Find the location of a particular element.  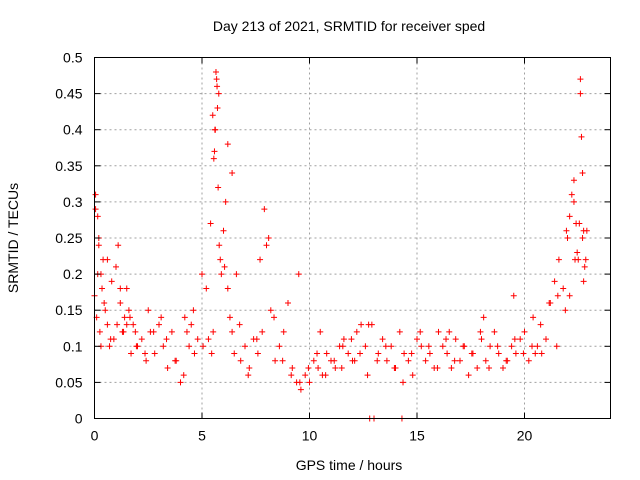

y-tick-label: 0.1 is located at coordinates (73, 346).